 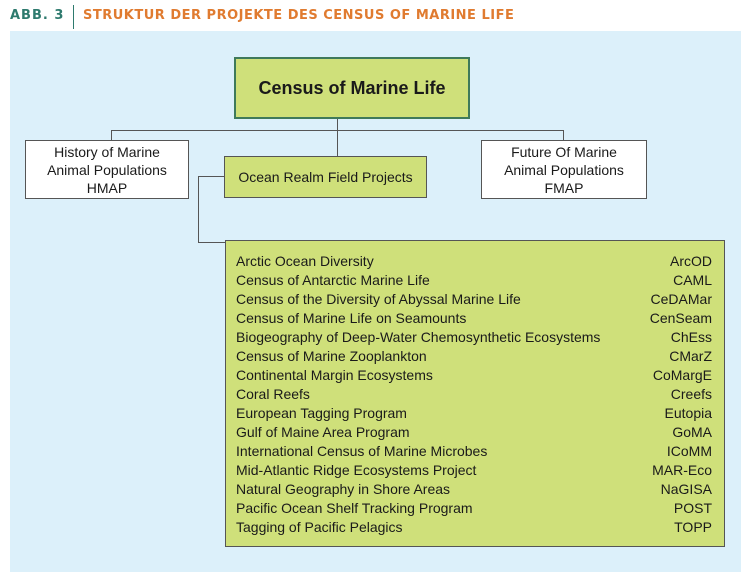 I want to click on project-code: GoMA, so click(x=692, y=432).